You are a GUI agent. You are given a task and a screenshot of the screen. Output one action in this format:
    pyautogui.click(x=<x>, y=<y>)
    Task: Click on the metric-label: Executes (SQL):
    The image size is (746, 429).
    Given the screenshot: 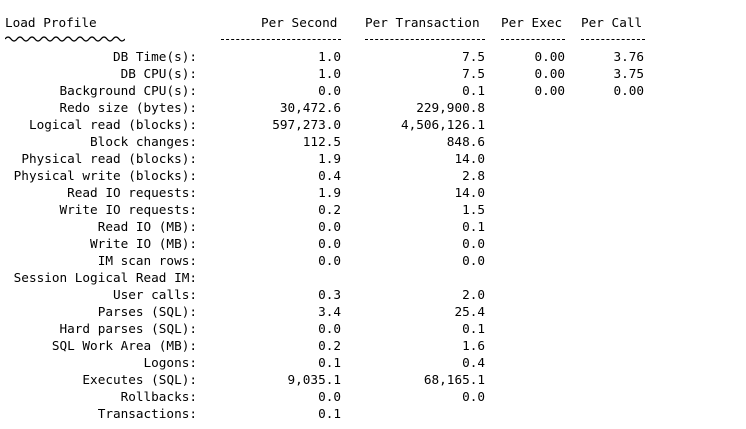 What is the action you would take?
    pyautogui.click(x=139, y=379)
    